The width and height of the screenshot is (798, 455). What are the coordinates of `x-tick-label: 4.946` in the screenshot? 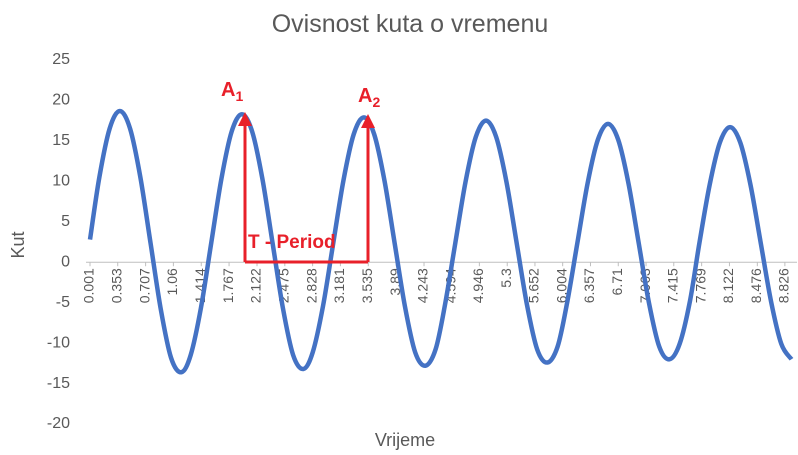 It's located at (478, 285).